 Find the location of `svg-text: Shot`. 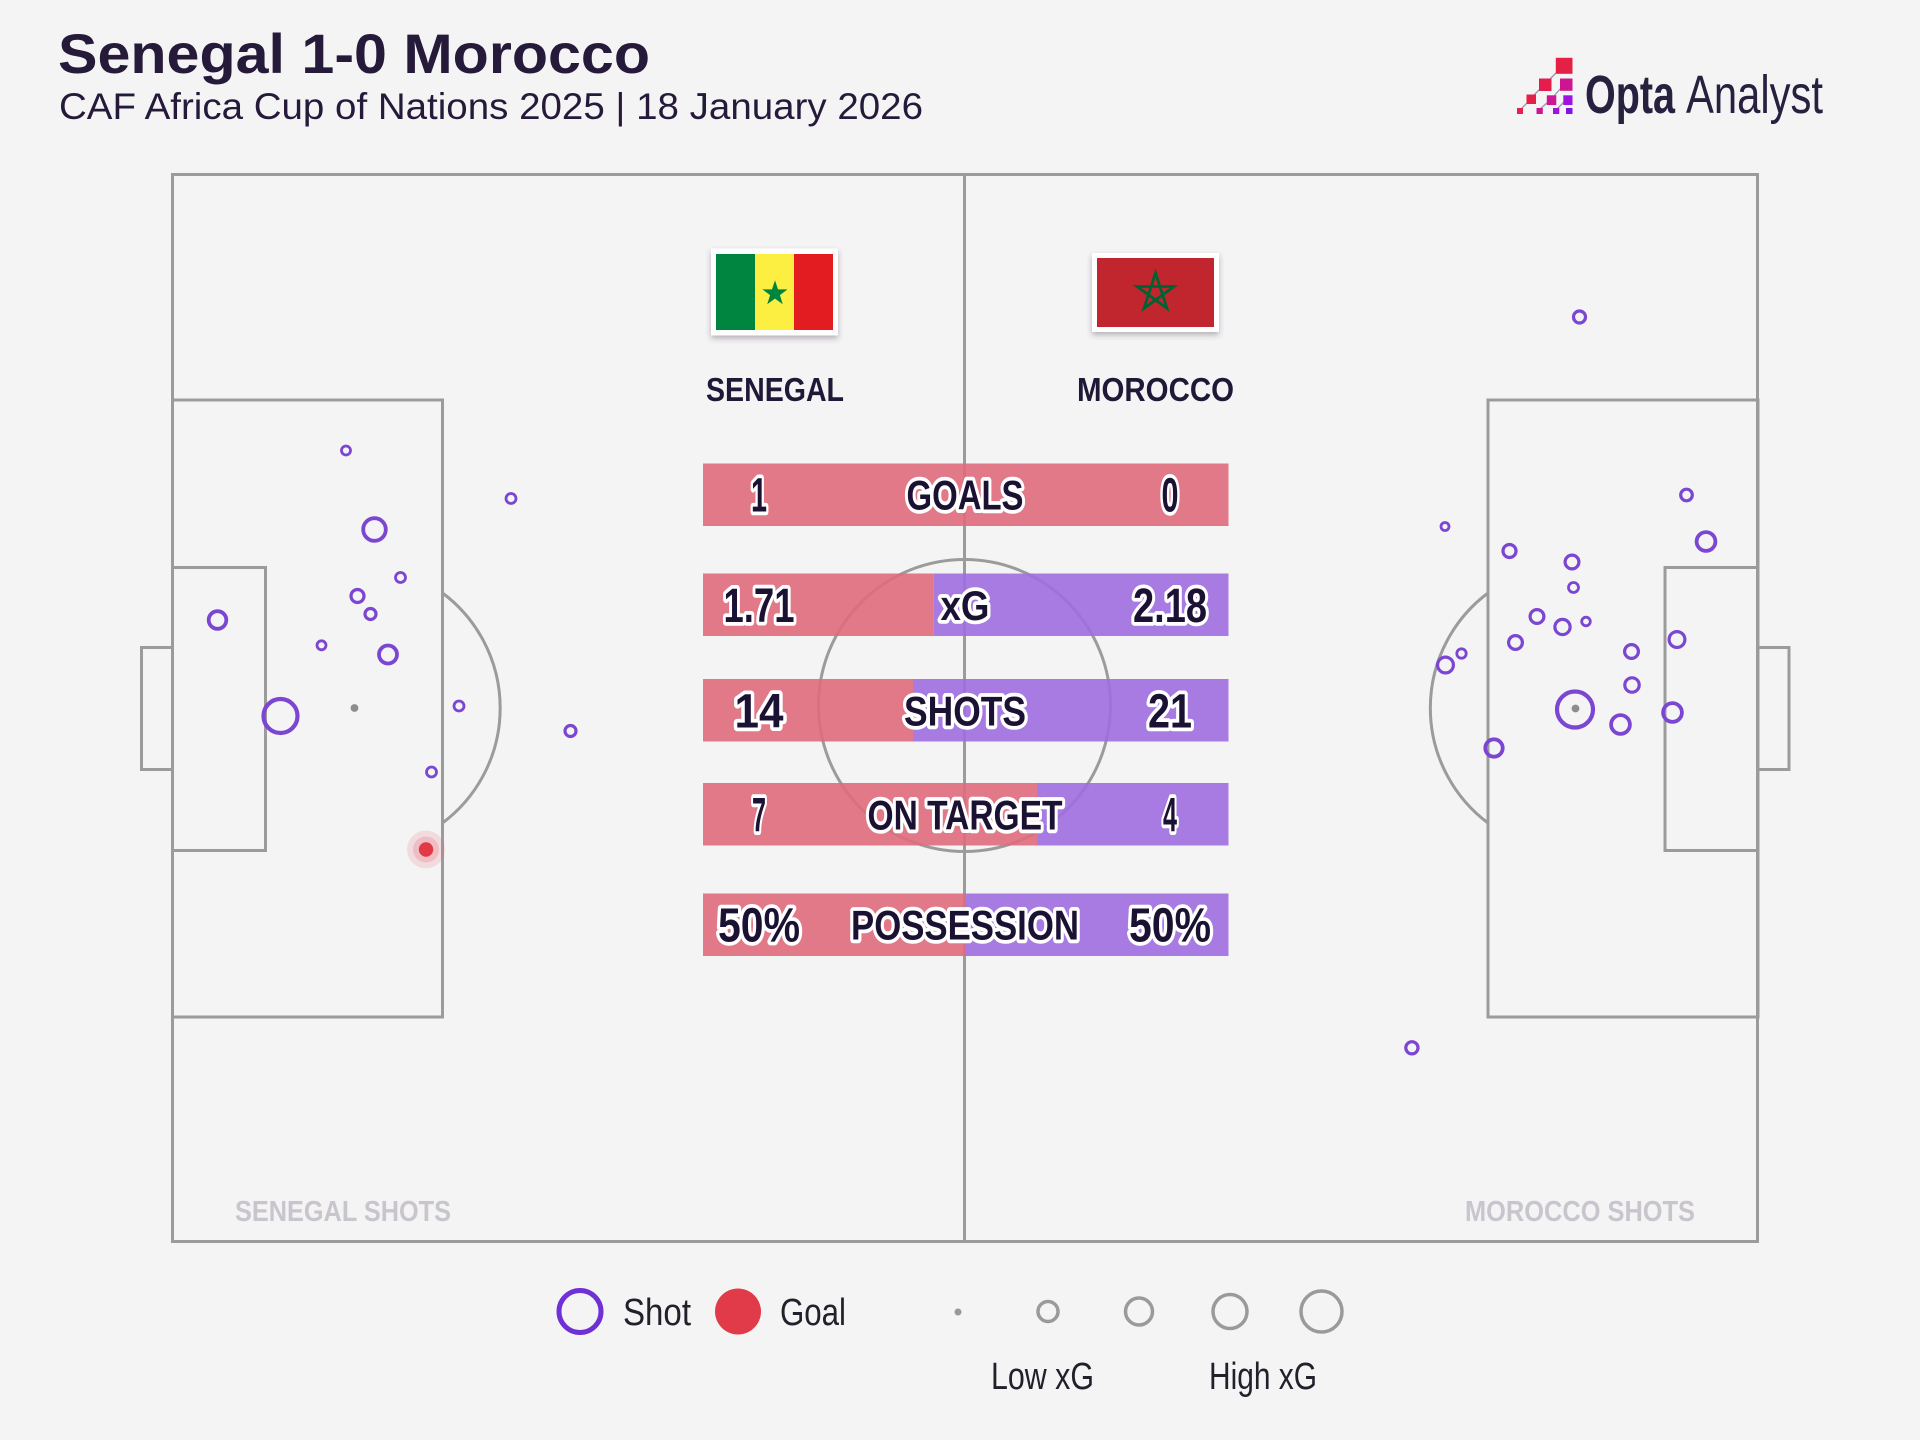

svg-text: Shot is located at coordinates (657, 1313).